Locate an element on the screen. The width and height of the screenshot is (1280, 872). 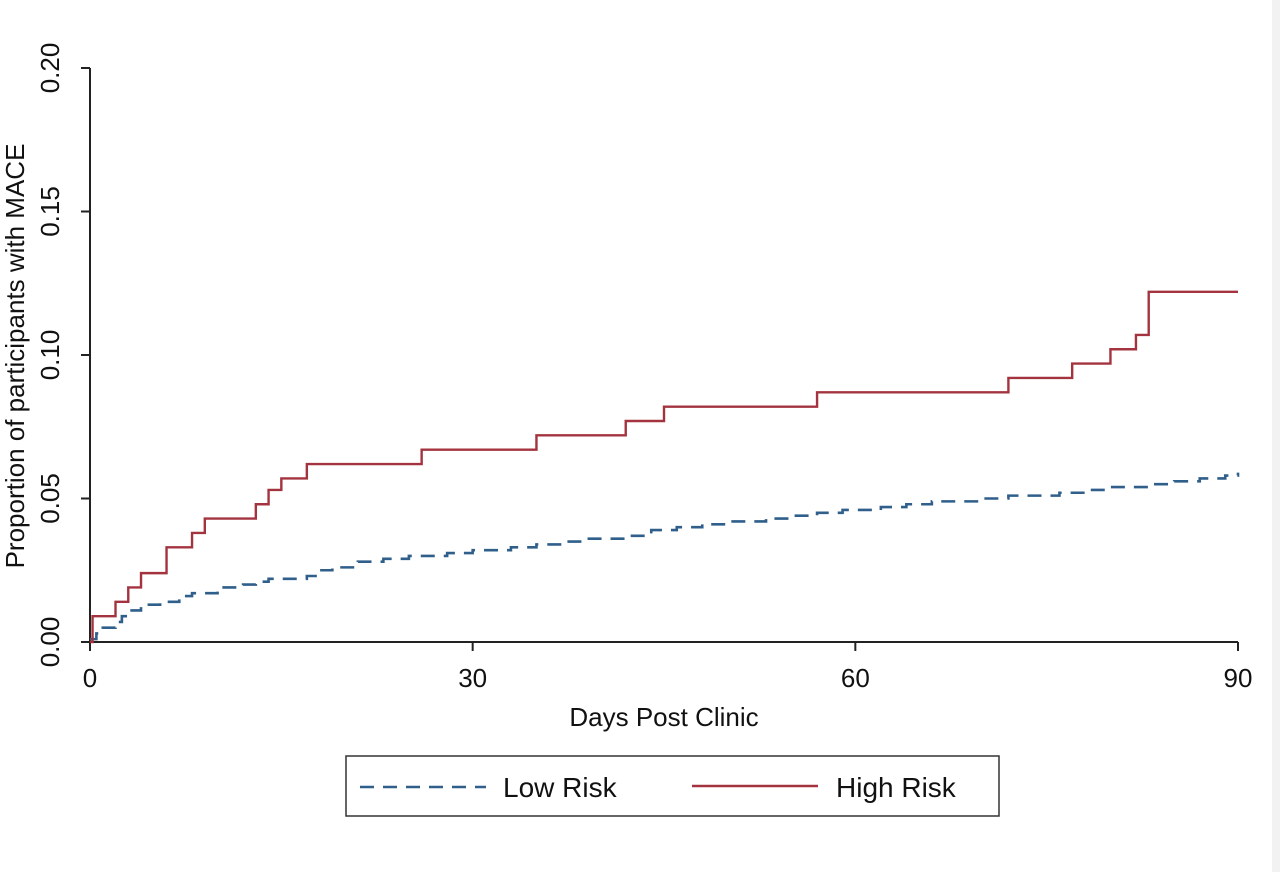
x-tick-label: 60 is located at coordinates (855, 678).